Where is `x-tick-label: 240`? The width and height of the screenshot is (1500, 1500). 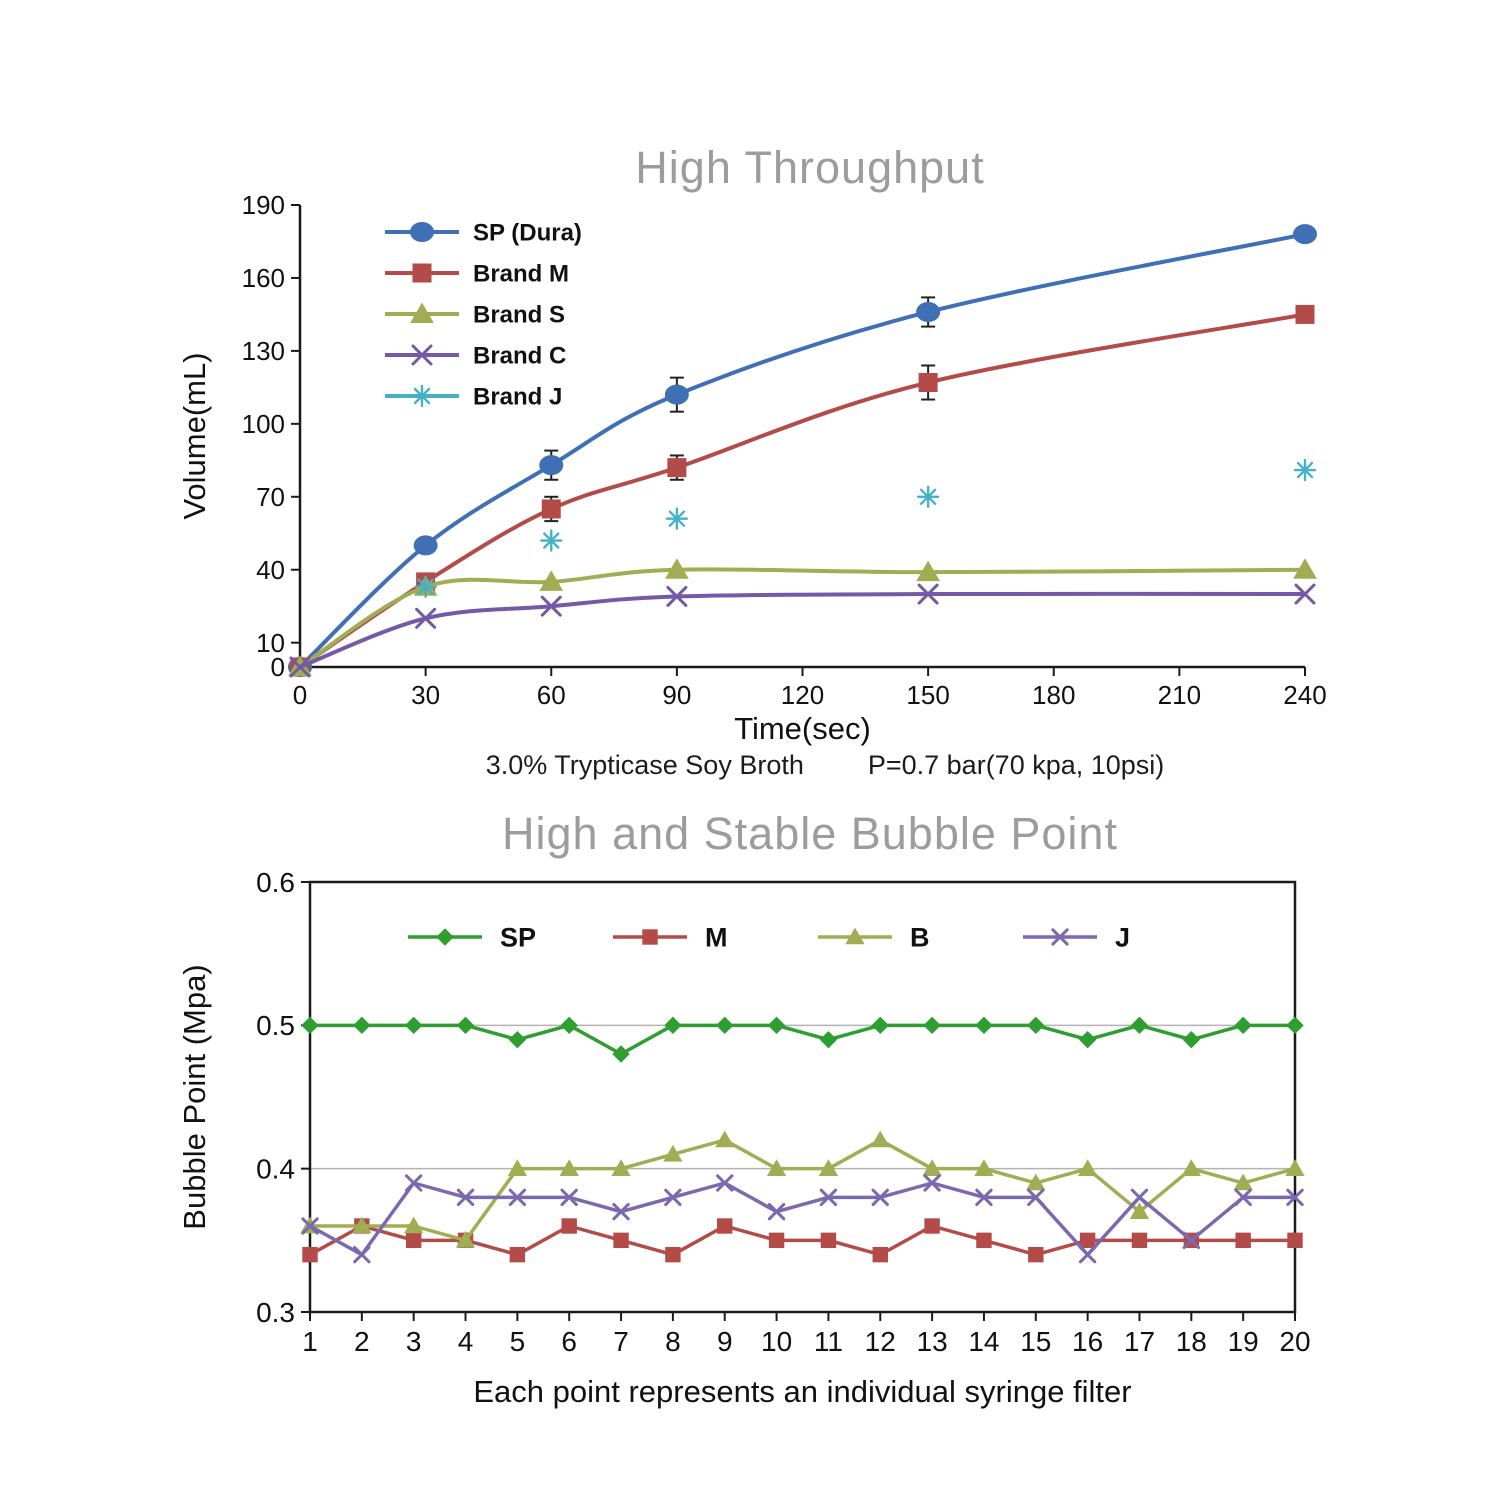 x-tick-label: 240 is located at coordinates (1304, 695).